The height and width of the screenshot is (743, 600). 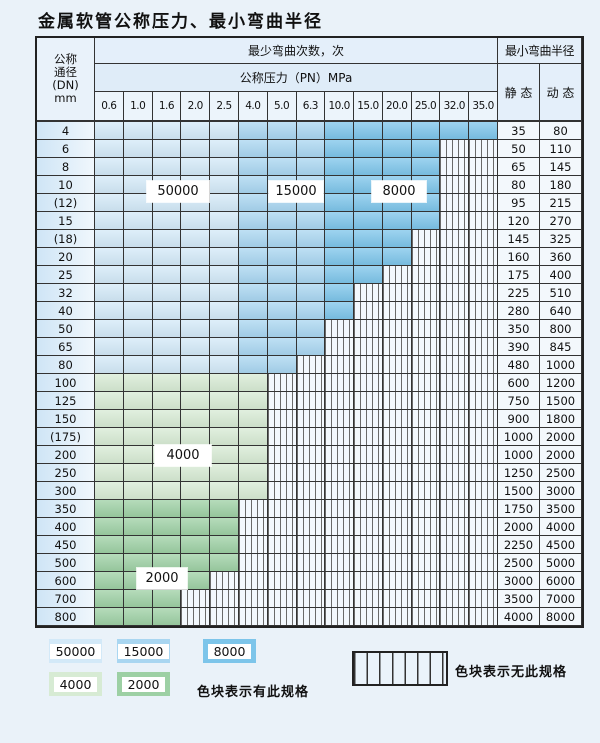 What do you see at coordinates (65, 59) in the screenshot?
I see `header-dn-line: 公称` at bounding box center [65, 59].